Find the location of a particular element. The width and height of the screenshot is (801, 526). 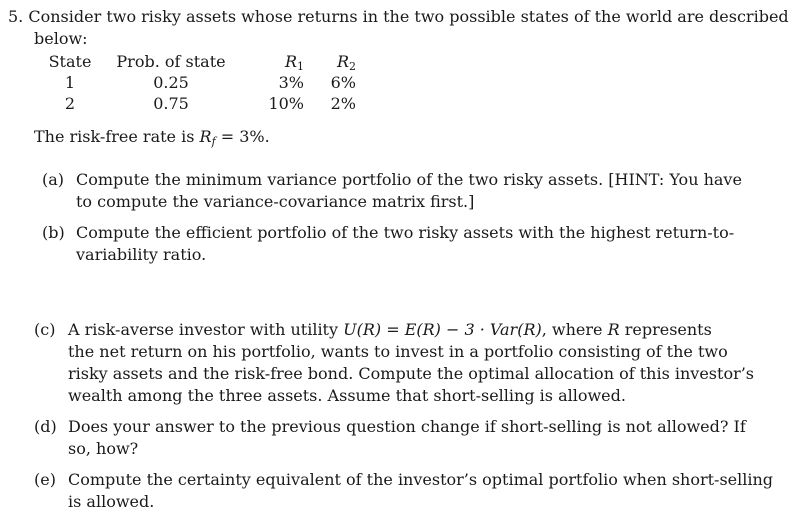

part-a-label: (a) is located at coordinates (53, 179).